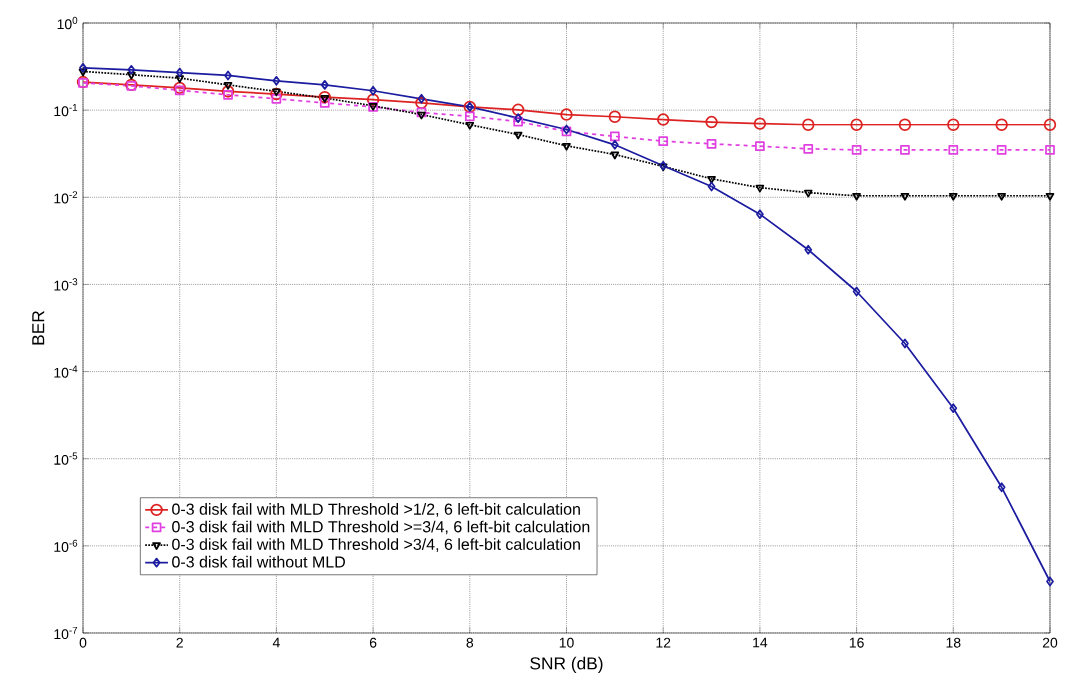 The width and height of the screenshot is (1065, 695). Describe the element at coordinates (760, 642) in the screenshot. I see `x-tick-label: 14` at that location.